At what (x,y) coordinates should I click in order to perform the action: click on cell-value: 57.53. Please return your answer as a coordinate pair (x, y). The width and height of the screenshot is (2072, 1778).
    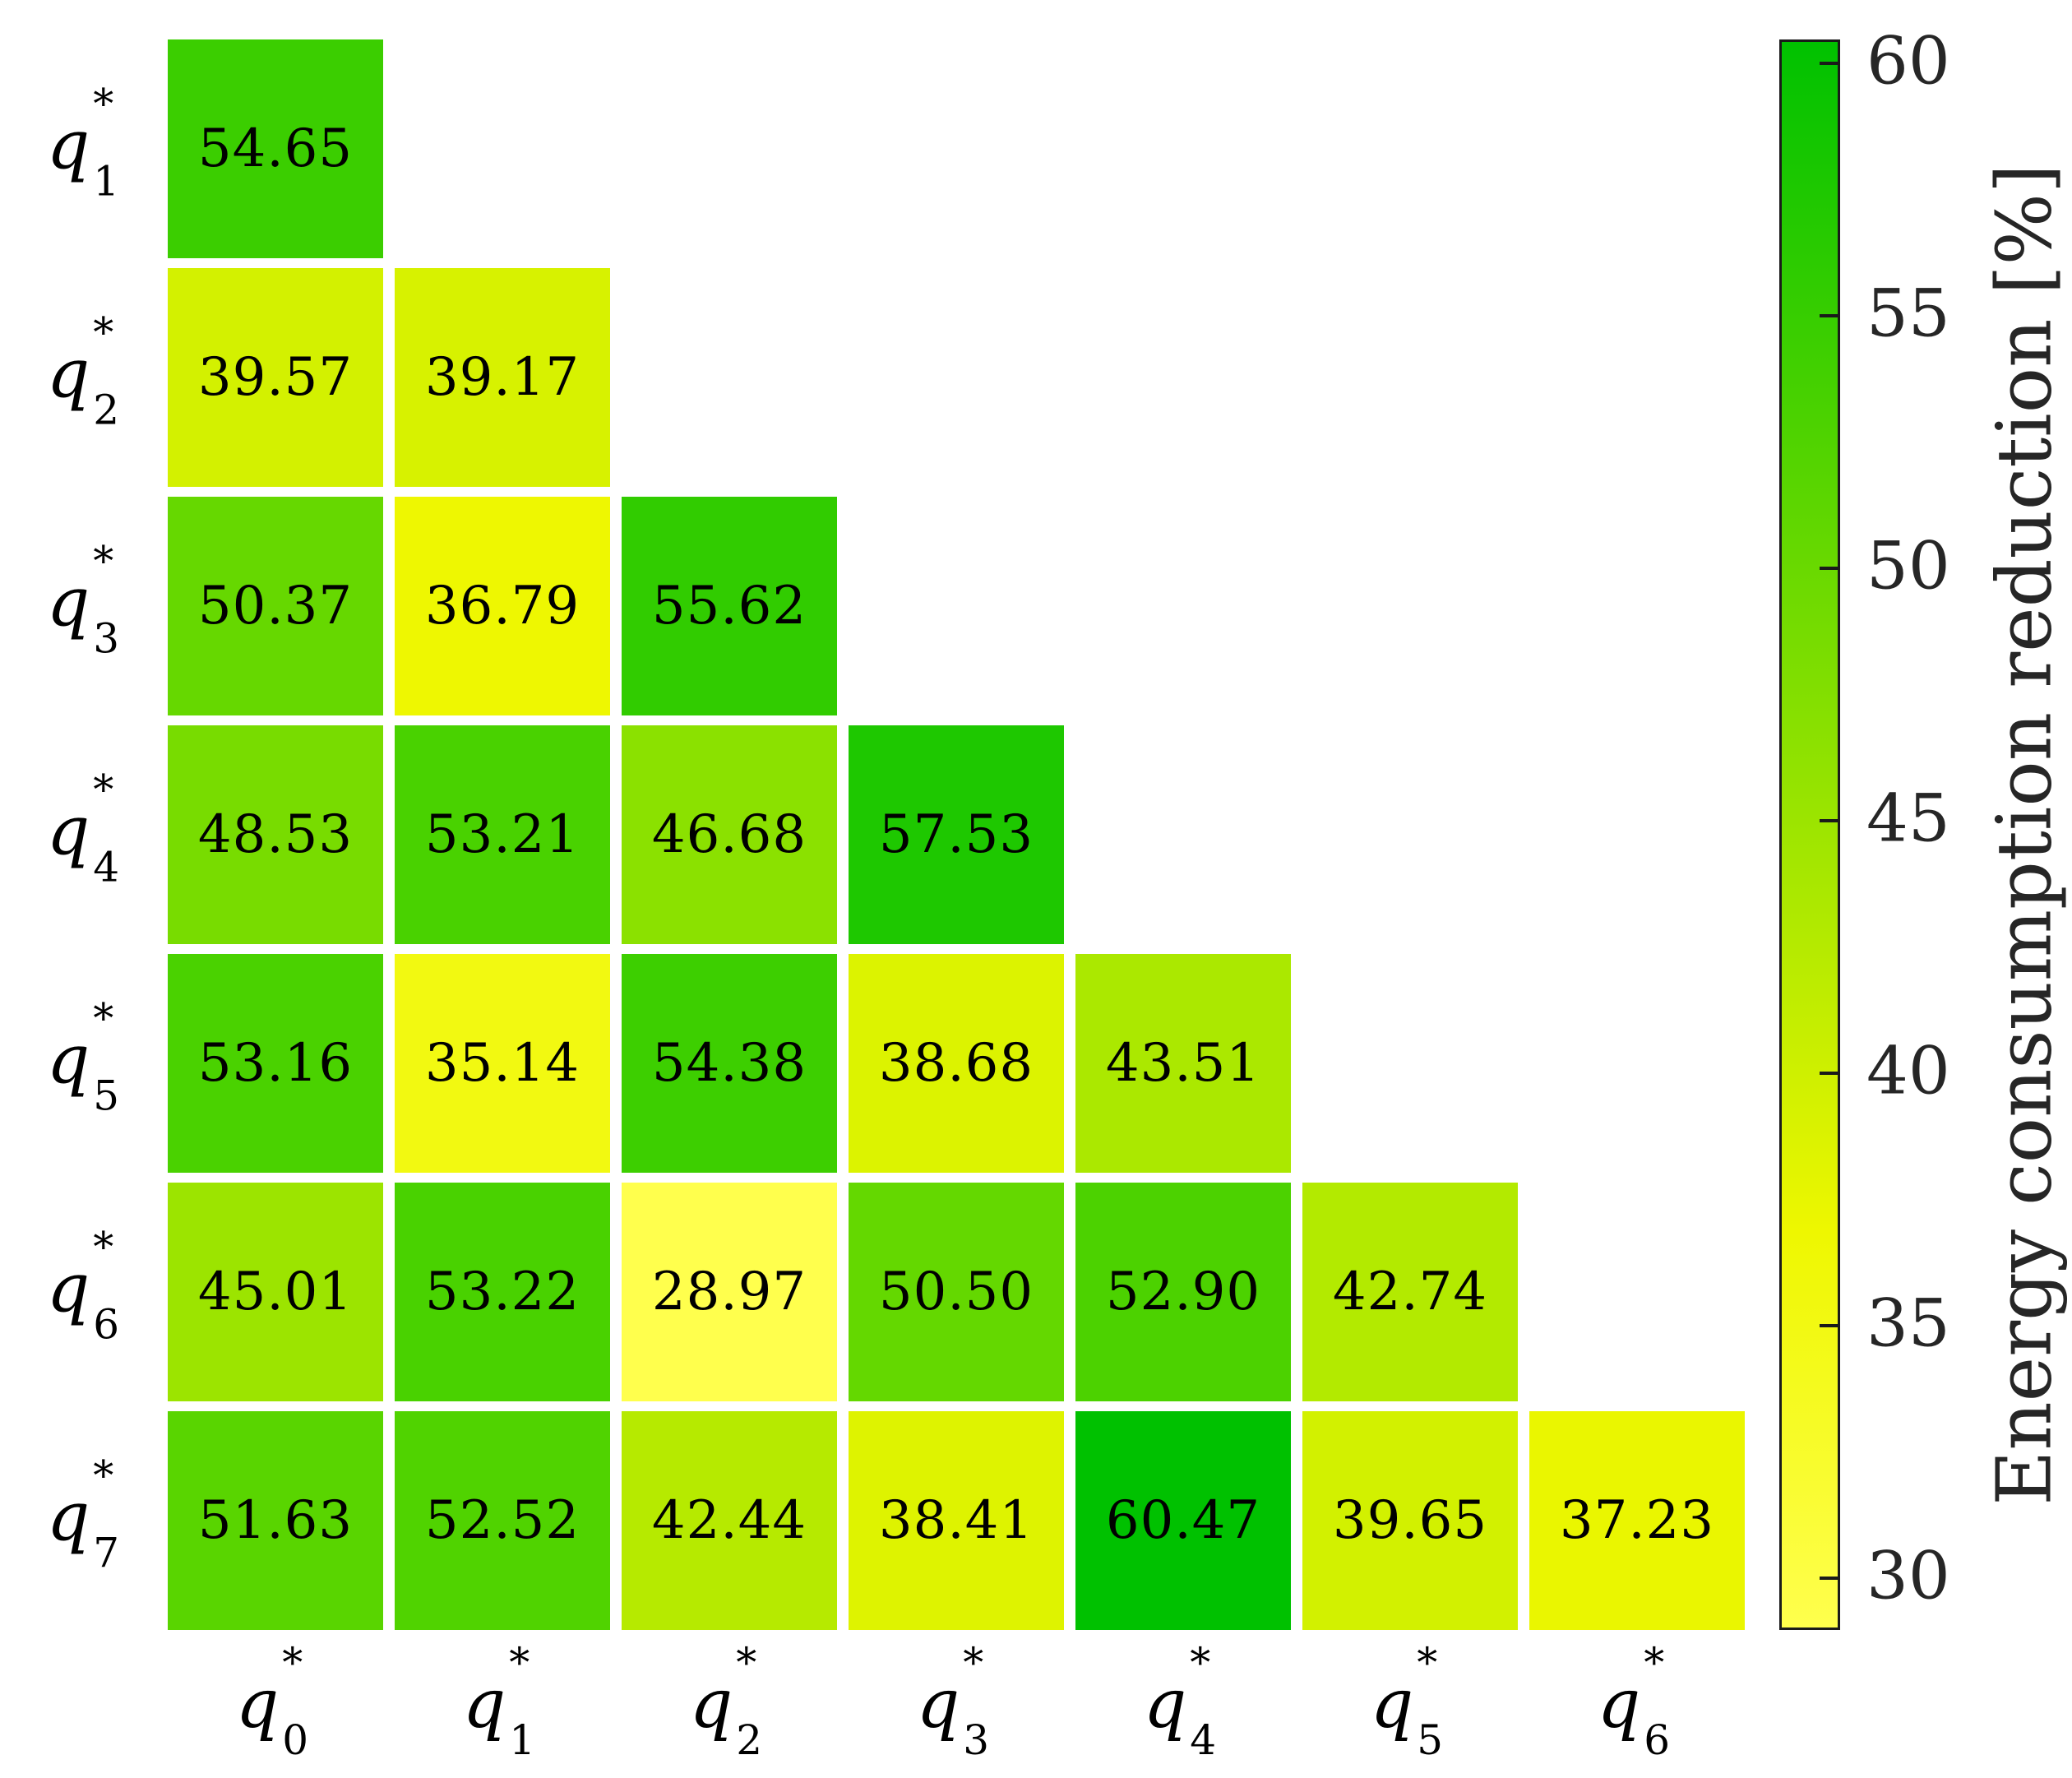
    Looking at the image, I should click on (956, 834).